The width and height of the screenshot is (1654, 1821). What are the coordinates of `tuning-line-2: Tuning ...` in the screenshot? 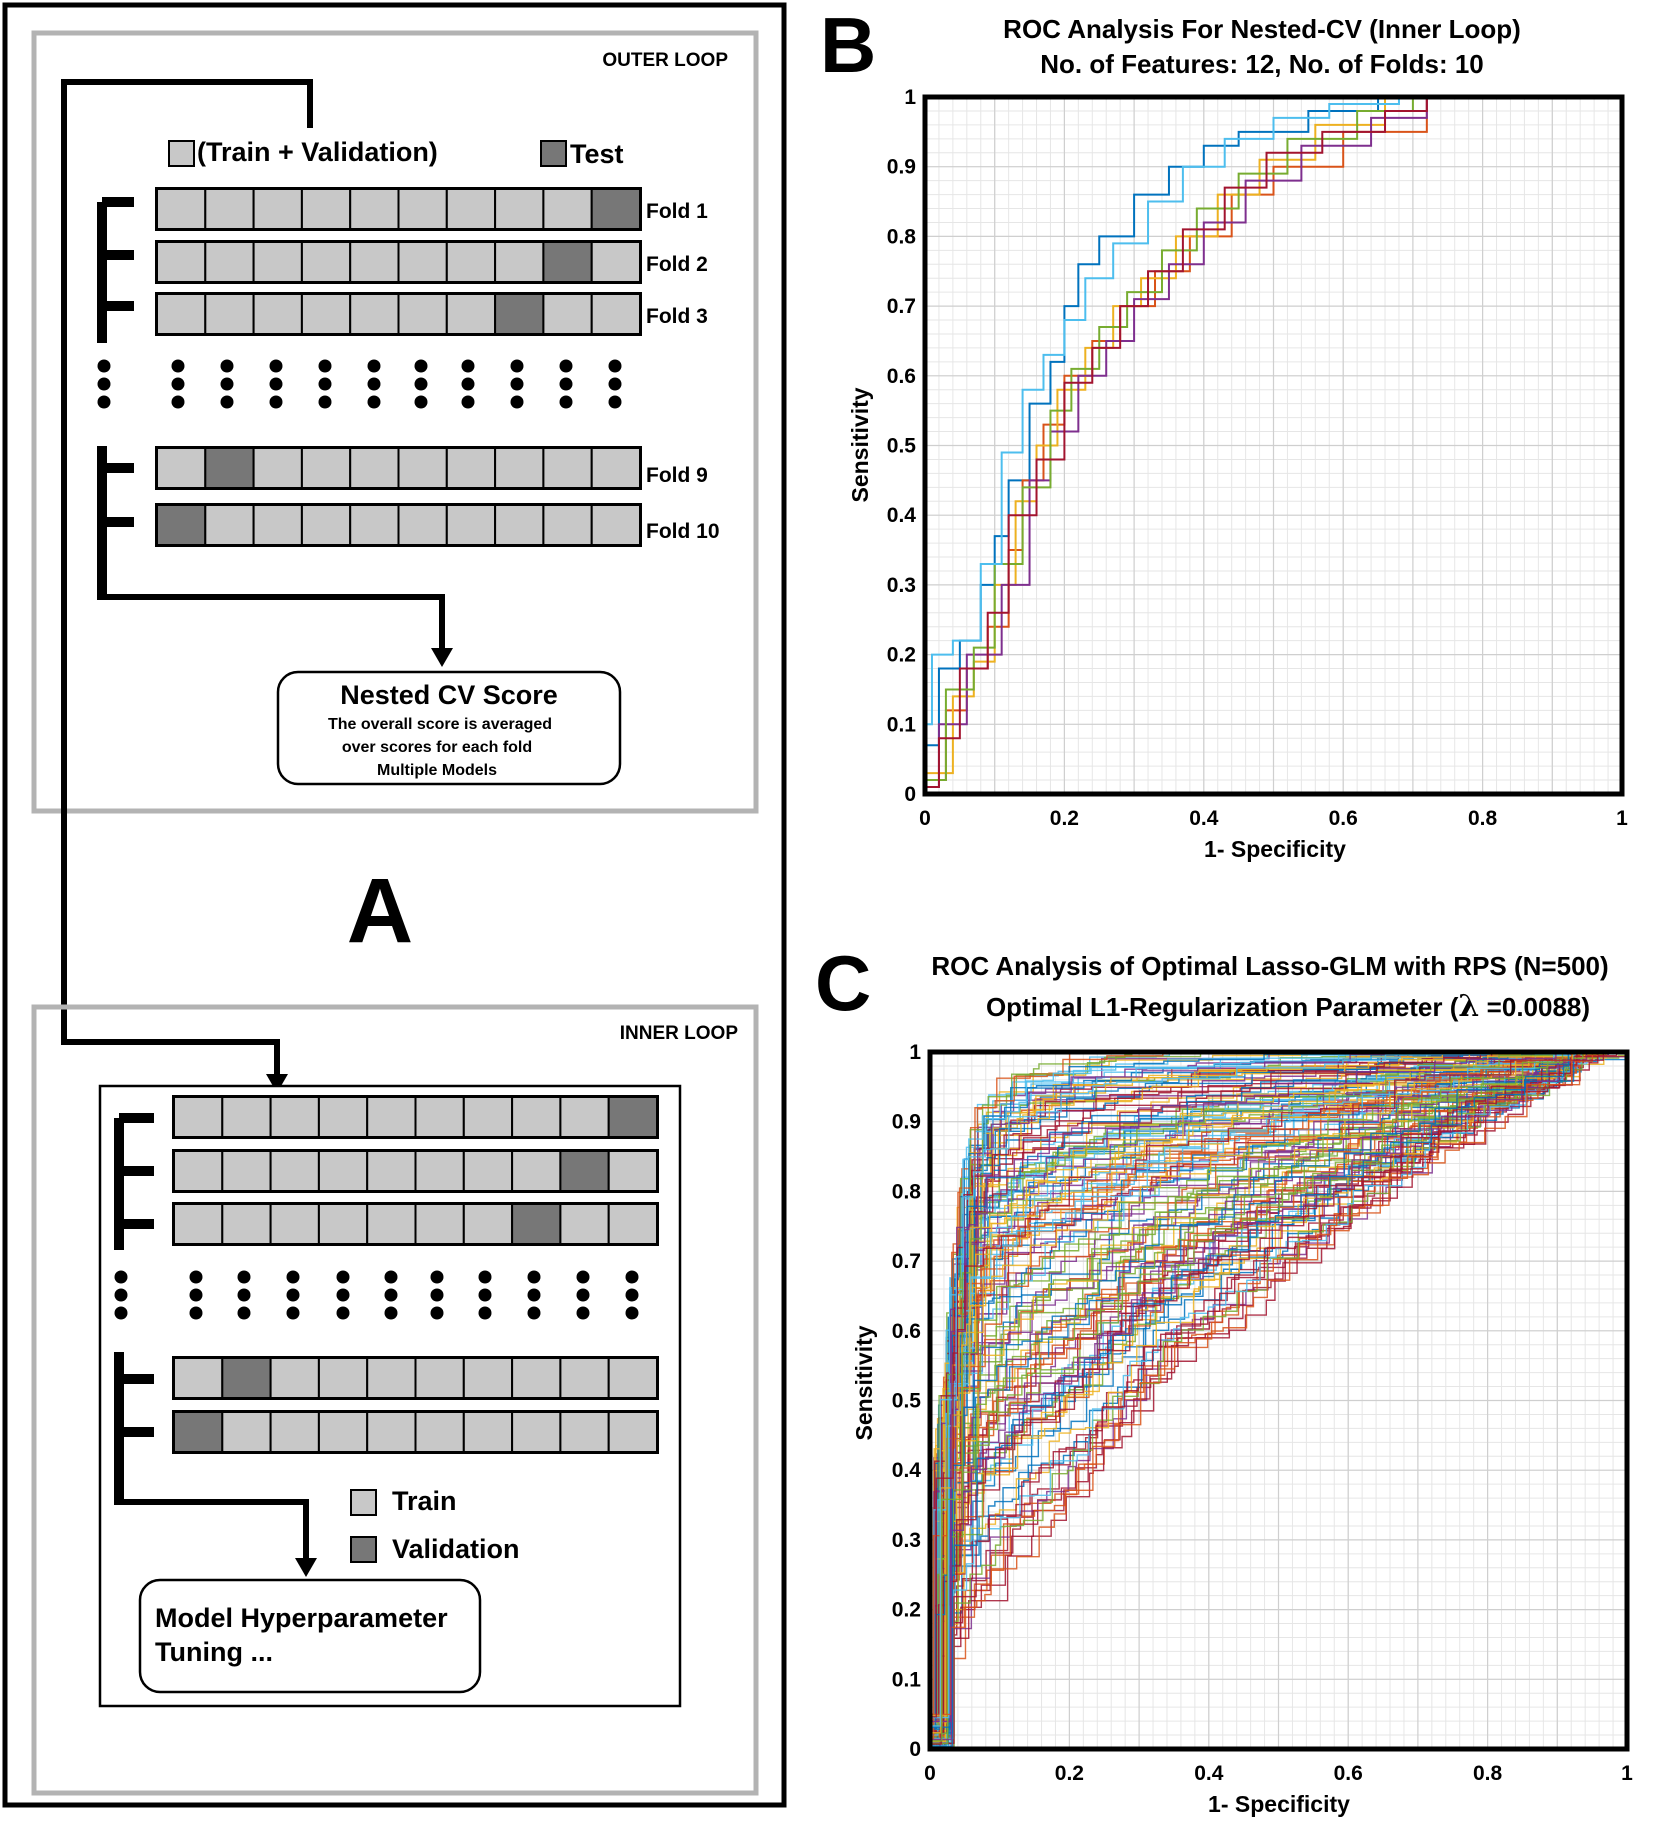 It's located at (214, 1652).